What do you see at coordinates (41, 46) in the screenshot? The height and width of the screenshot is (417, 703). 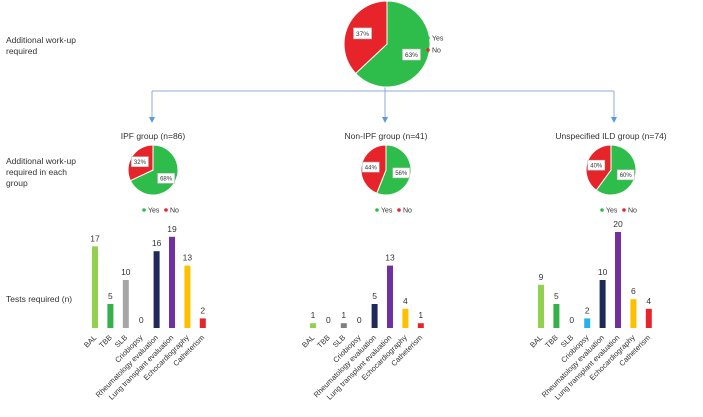 I see `overall-row-label: Additional work-up required` at bounding box center [41, 46].